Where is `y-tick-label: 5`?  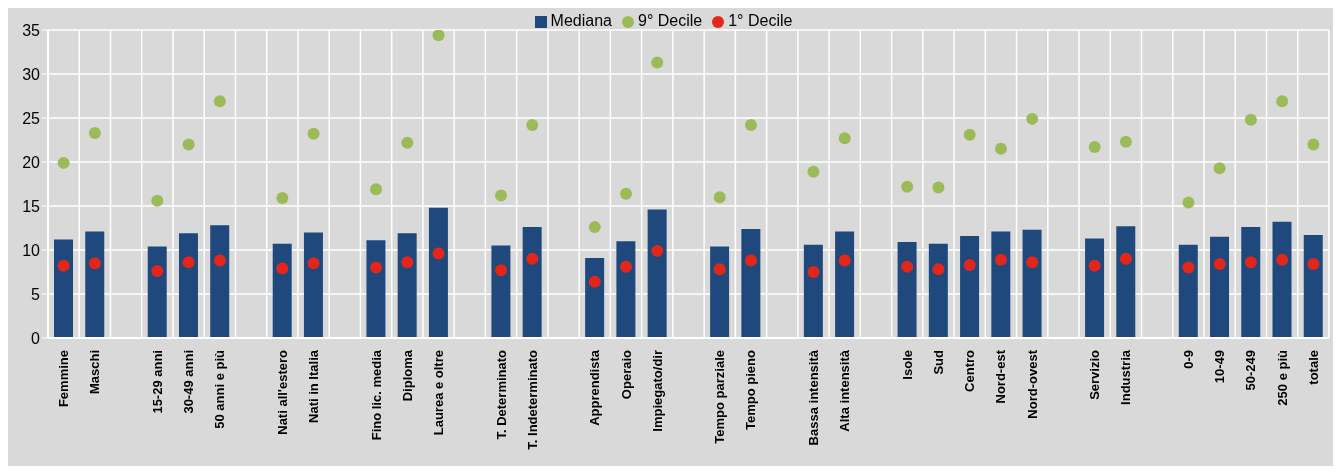 y-tick-label: 5 is located at coordinates (36, 294).